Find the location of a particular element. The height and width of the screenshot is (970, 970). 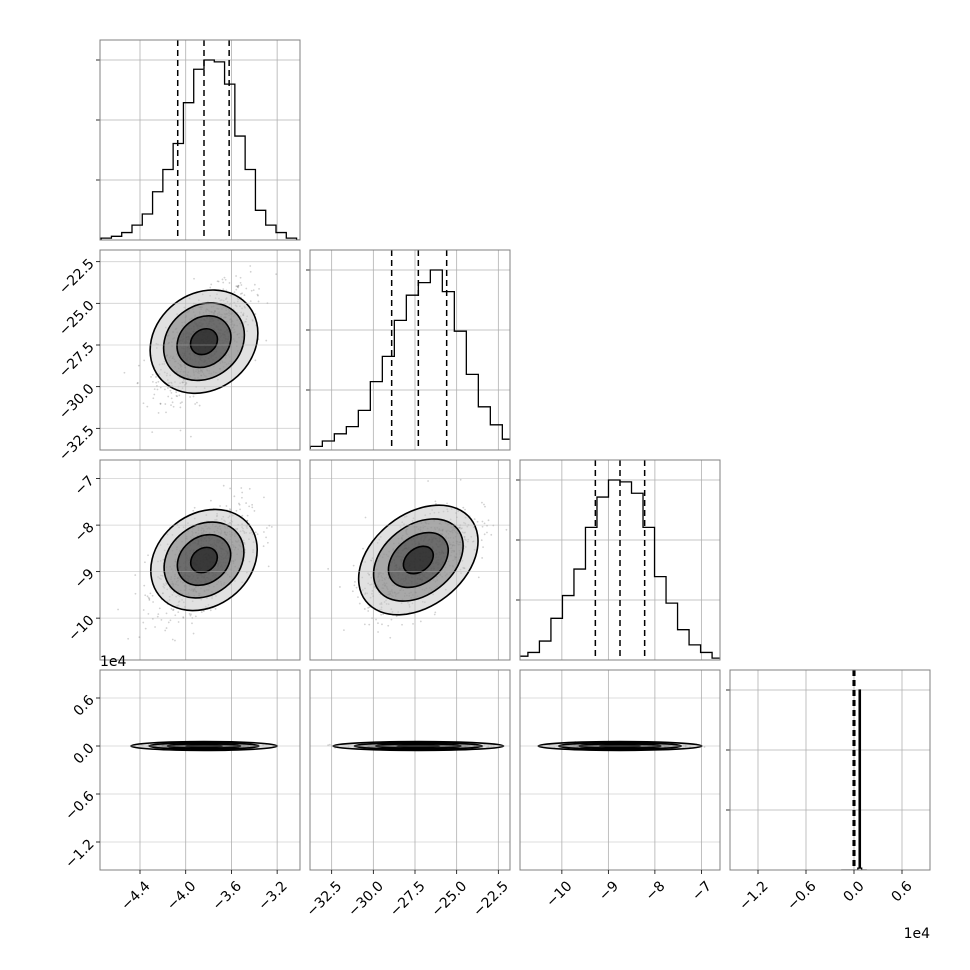

panel-3-3: −1.2 −0.6 0.0 0.6 is located at coordinates (828, 791).